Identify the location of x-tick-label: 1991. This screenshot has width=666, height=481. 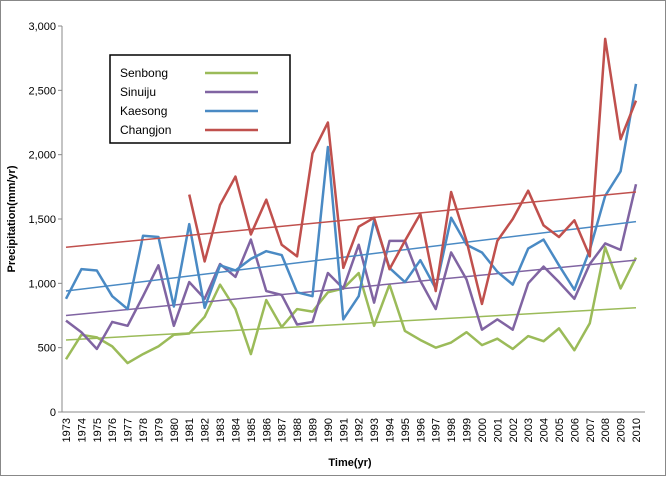
(344, 430).